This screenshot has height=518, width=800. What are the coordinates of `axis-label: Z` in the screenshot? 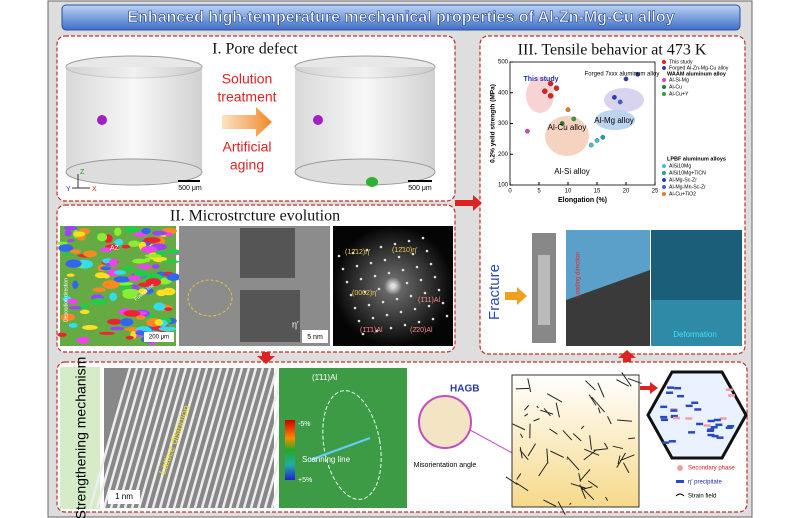 It's located at (82, 172).